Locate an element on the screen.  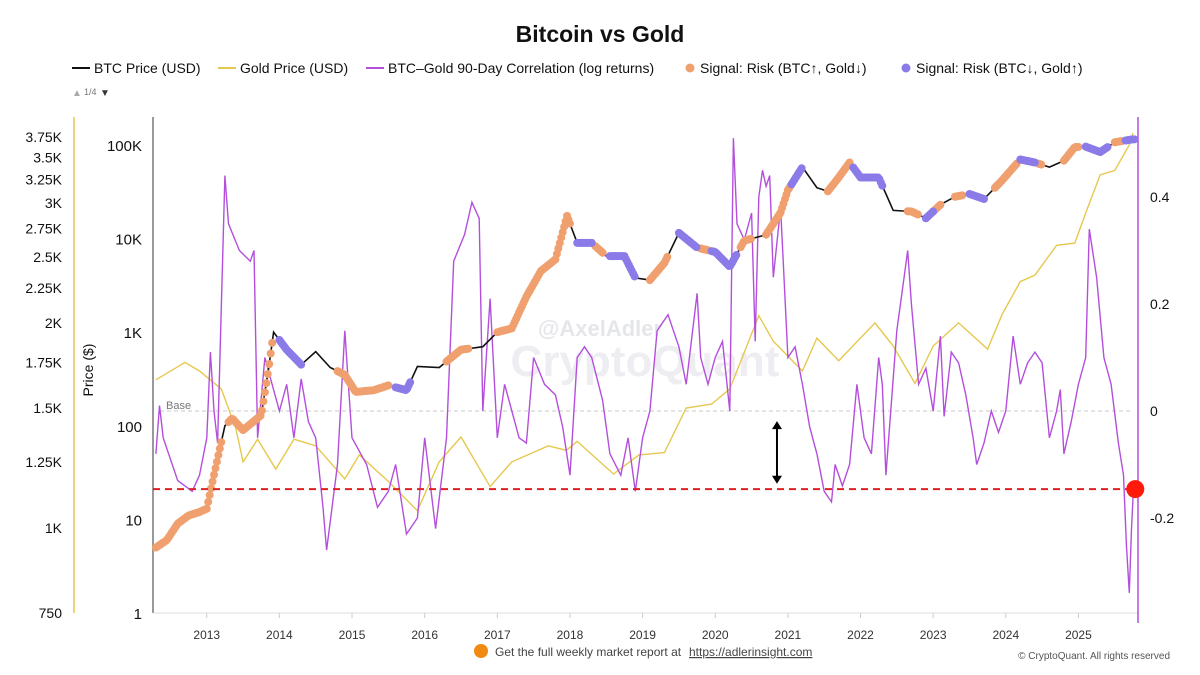
gold-tick-label: 1.75K is located at coordinates (43, 362).